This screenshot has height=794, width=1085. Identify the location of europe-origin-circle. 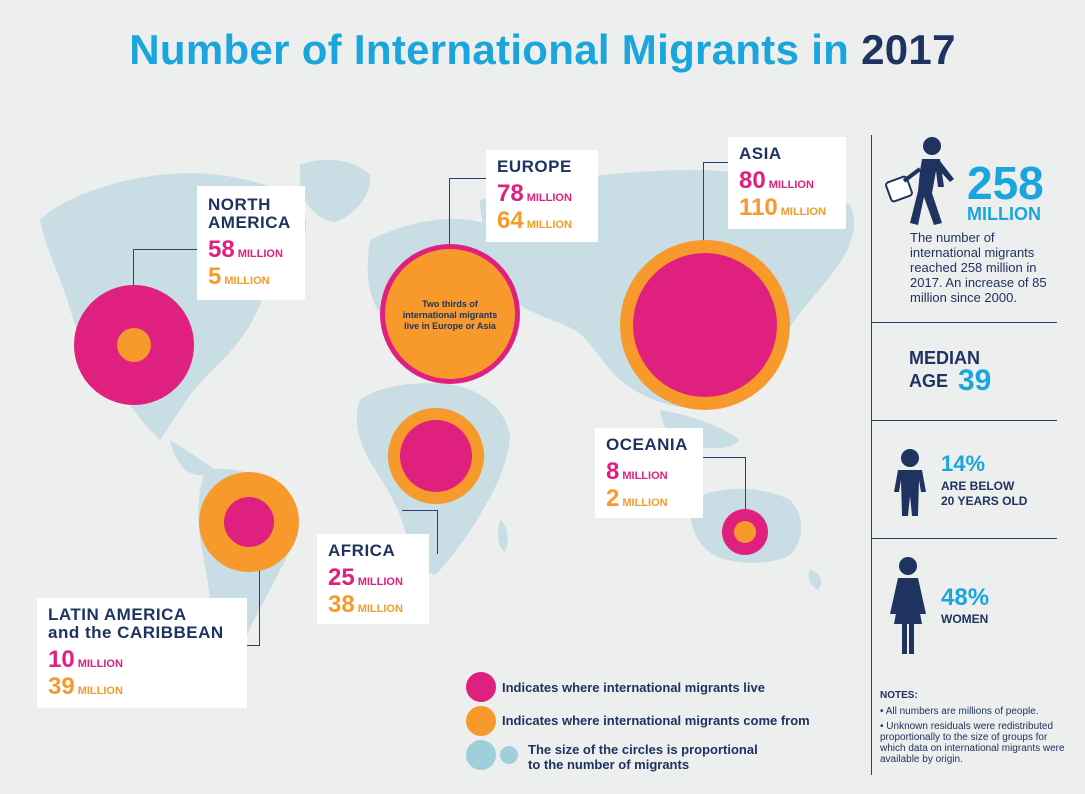
(450, 314).